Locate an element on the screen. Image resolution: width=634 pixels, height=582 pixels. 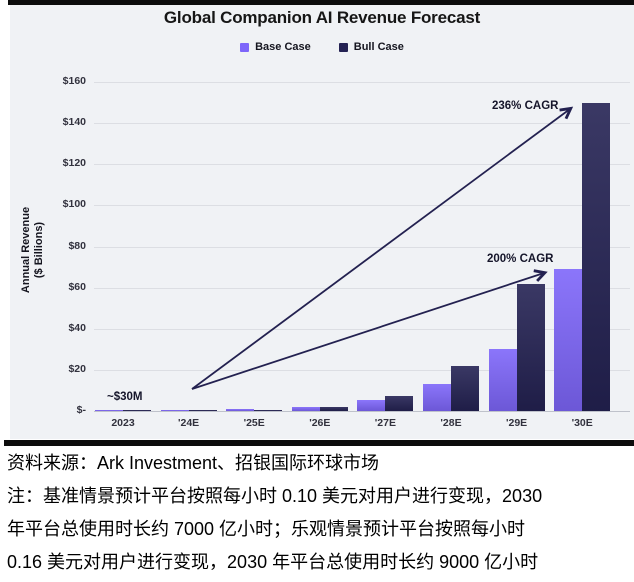
chart-legend: Base Case Bull Case is located at coordinates (322, 47).